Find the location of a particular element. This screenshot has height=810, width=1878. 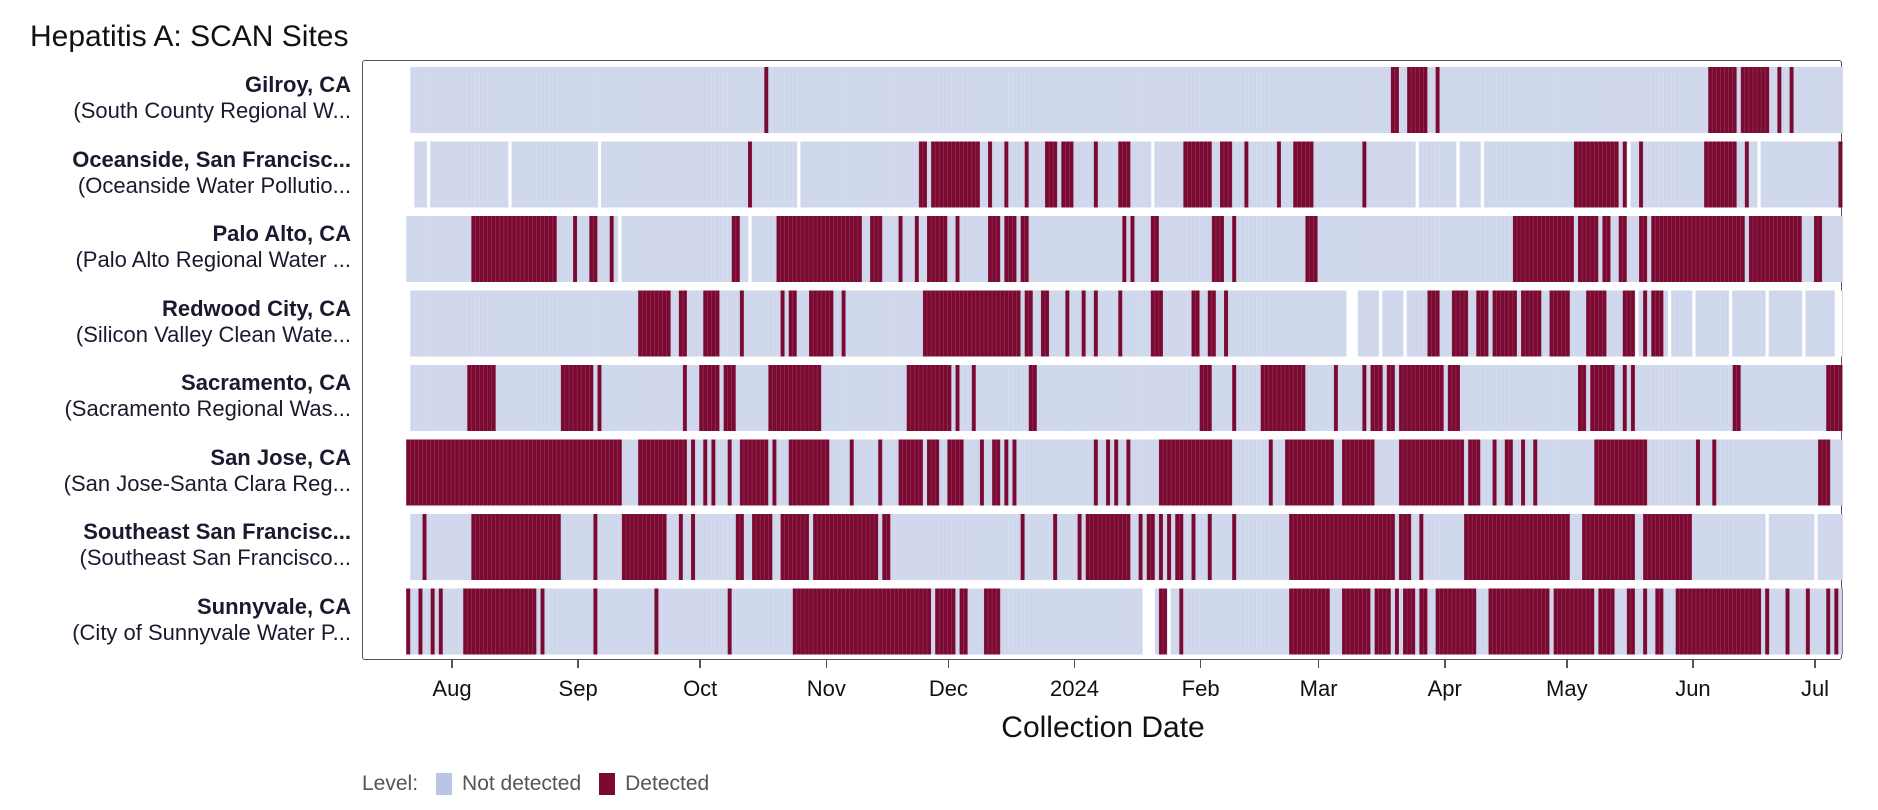

tile-texture is located at coordinates (1130, 174).